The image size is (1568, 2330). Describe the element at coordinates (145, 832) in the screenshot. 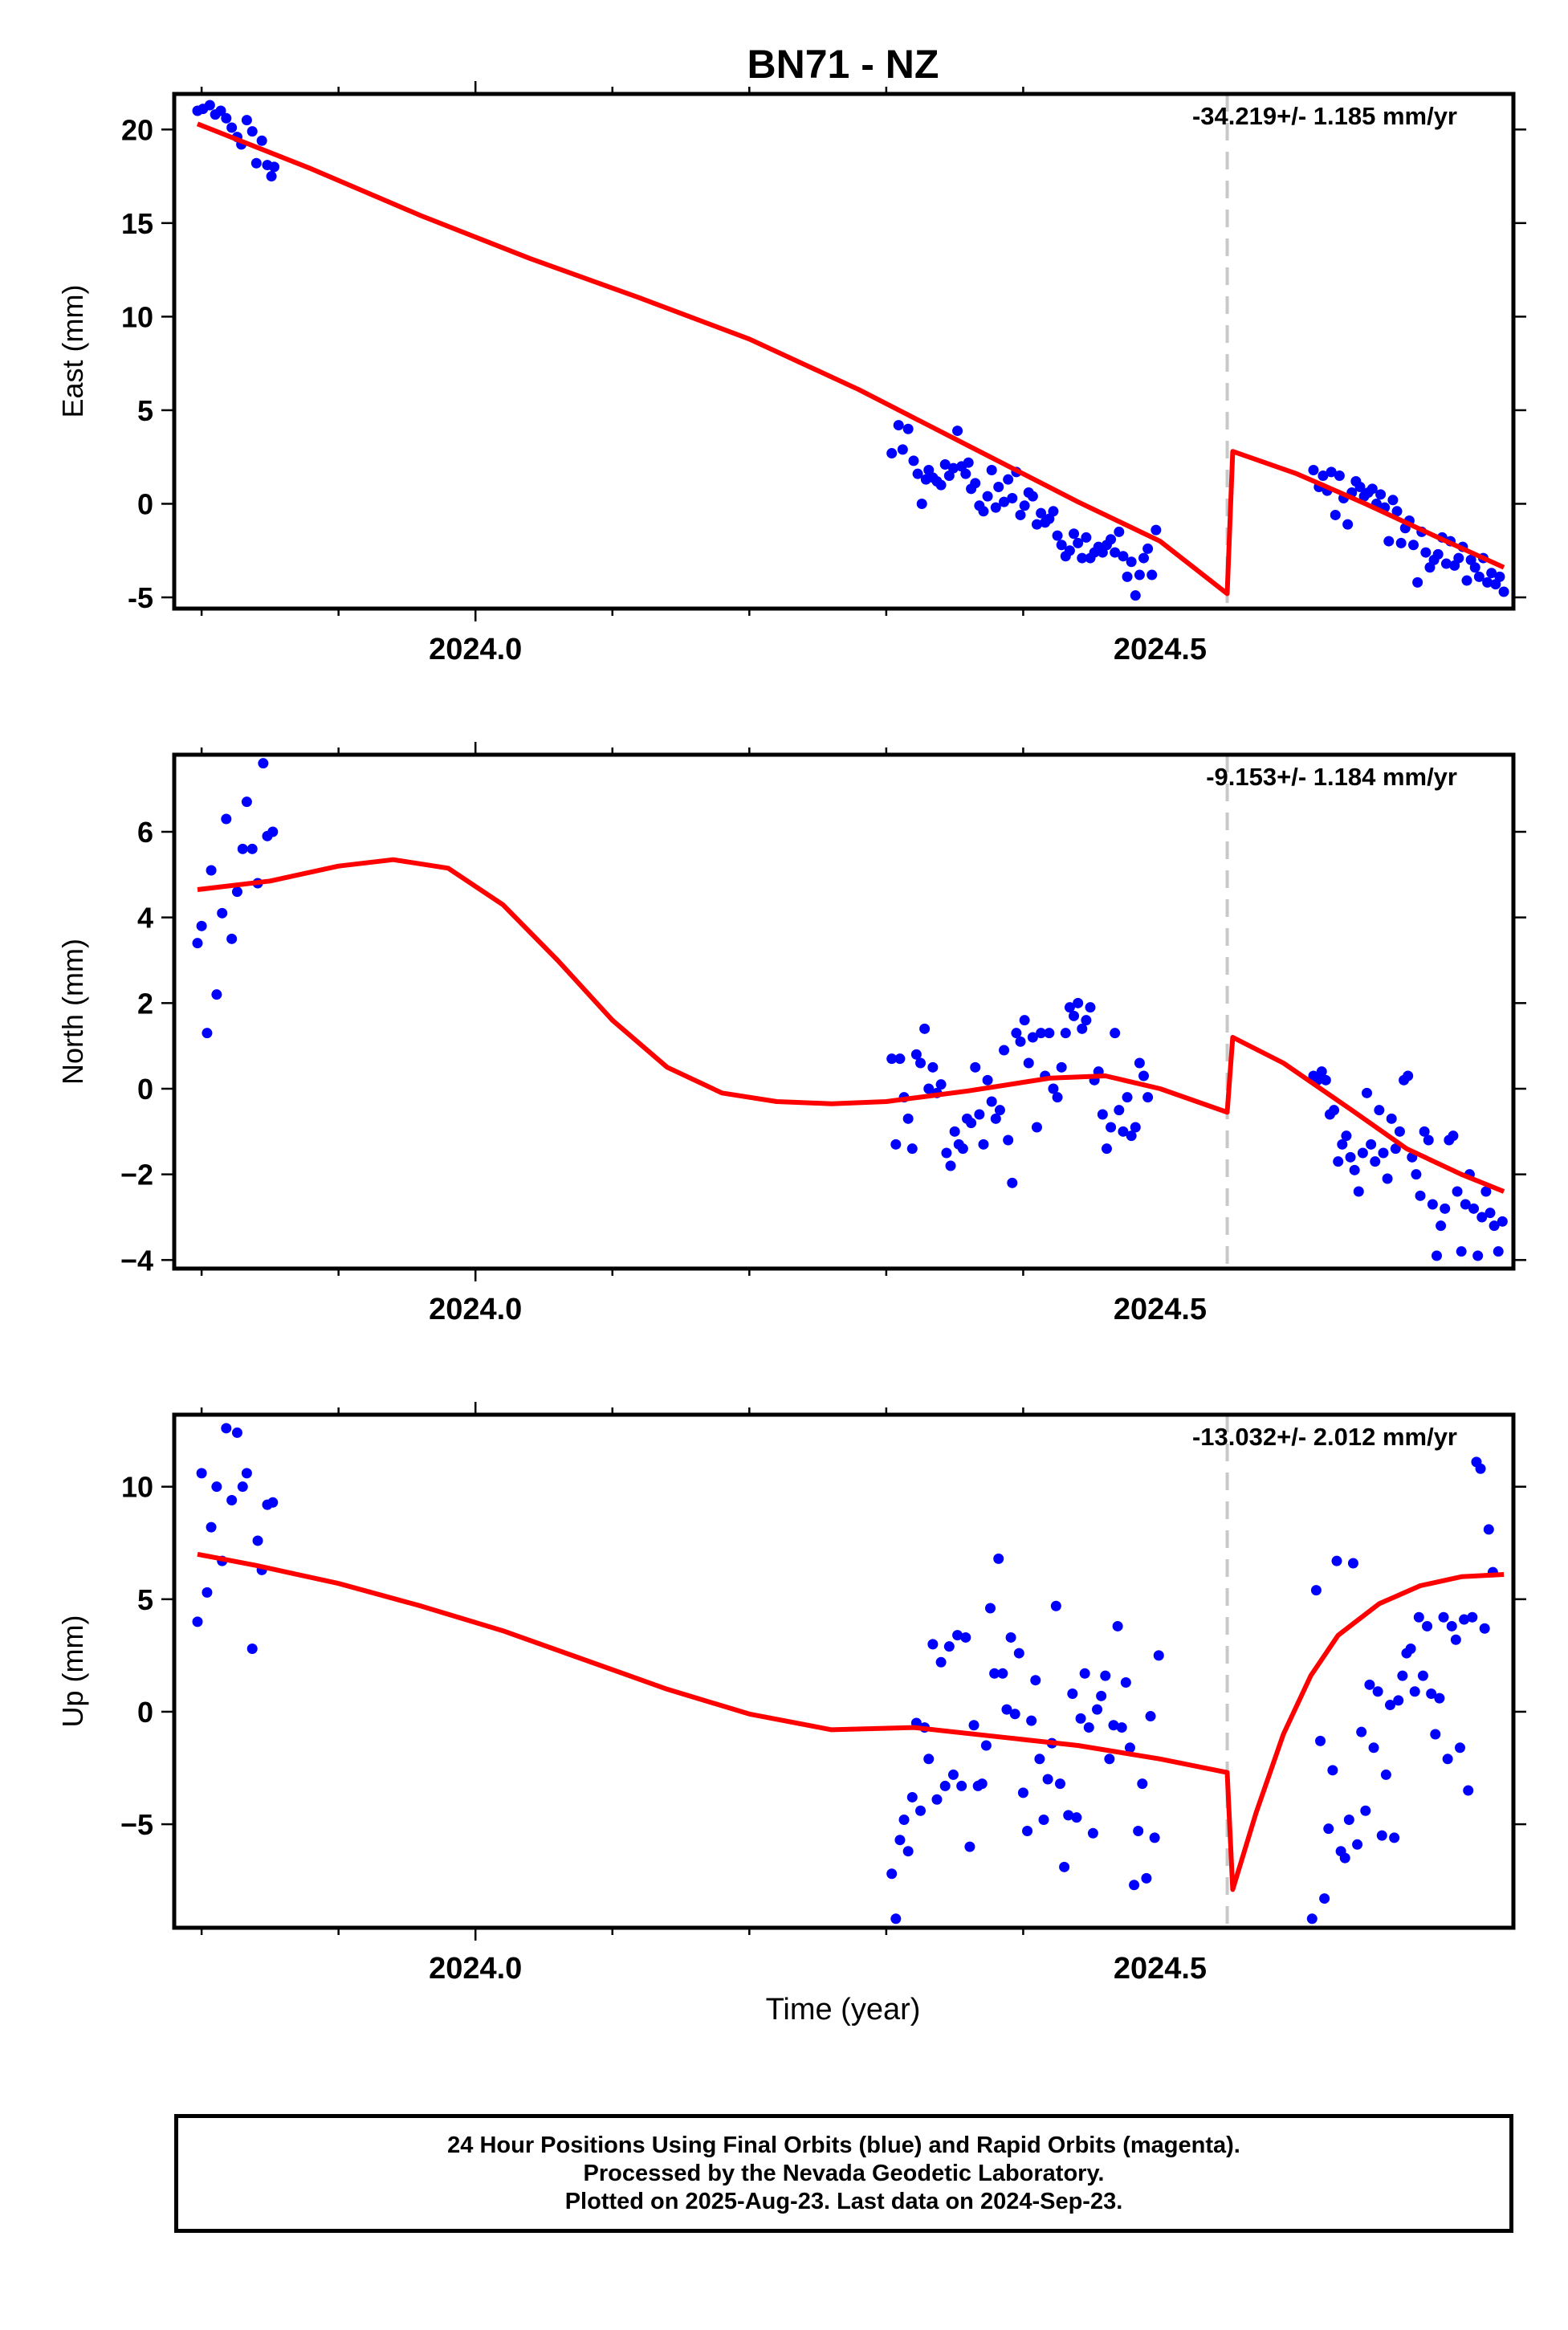

I see `north-y-tick-label: 6` at that location.